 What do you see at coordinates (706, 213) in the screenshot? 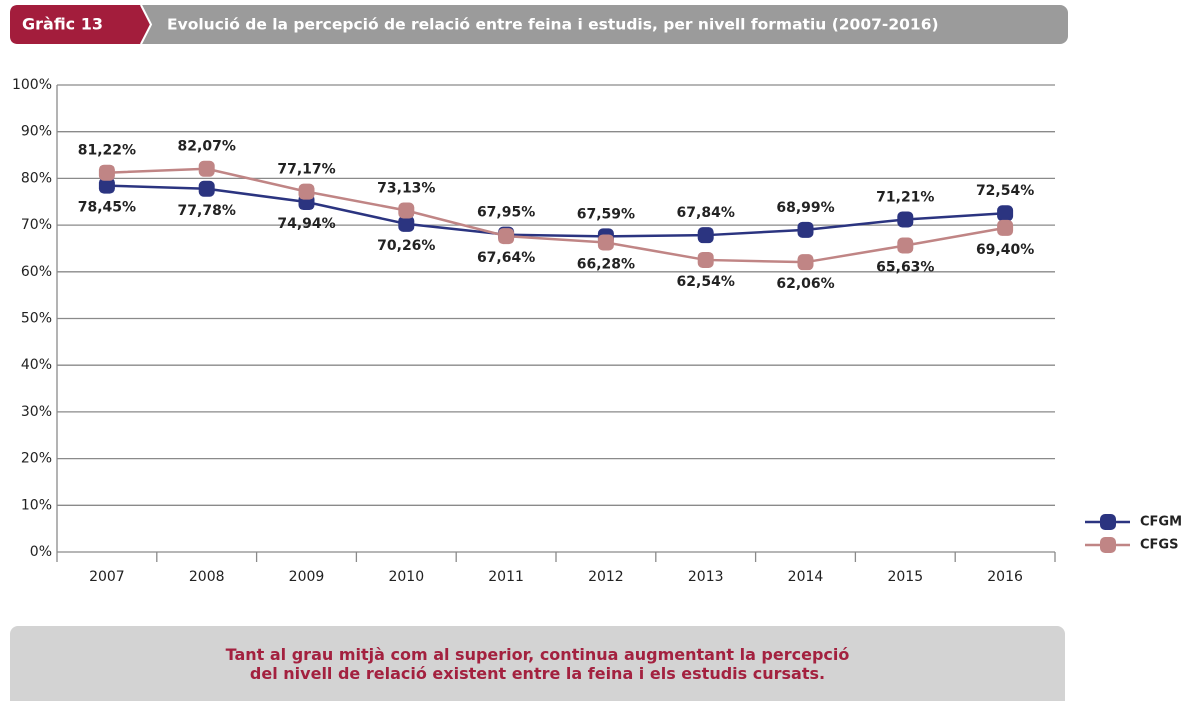
I see `value-label: 67,84%` at bounding box center [706, 213].